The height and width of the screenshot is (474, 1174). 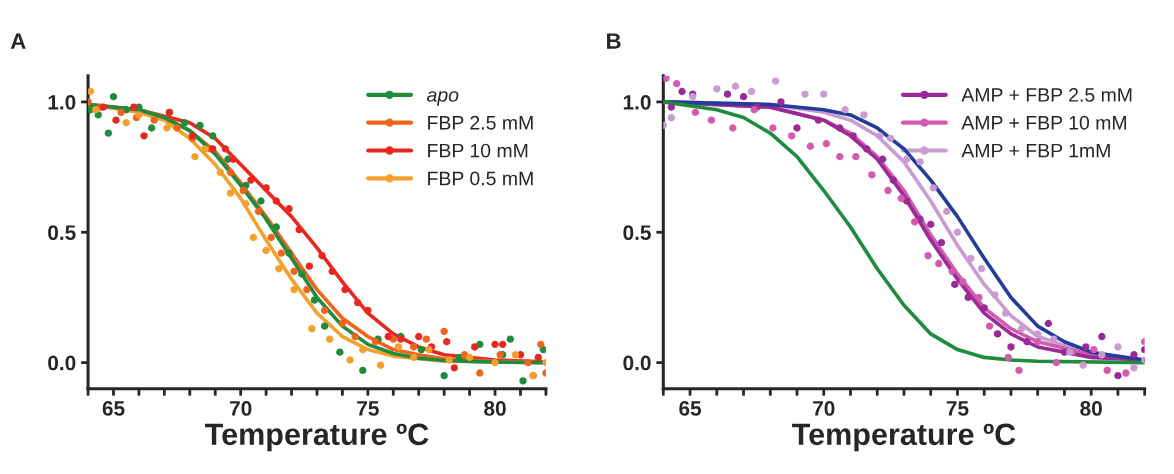 I want to click on legend-label: FBP 0.5 mM, so click(x=480, y=178).